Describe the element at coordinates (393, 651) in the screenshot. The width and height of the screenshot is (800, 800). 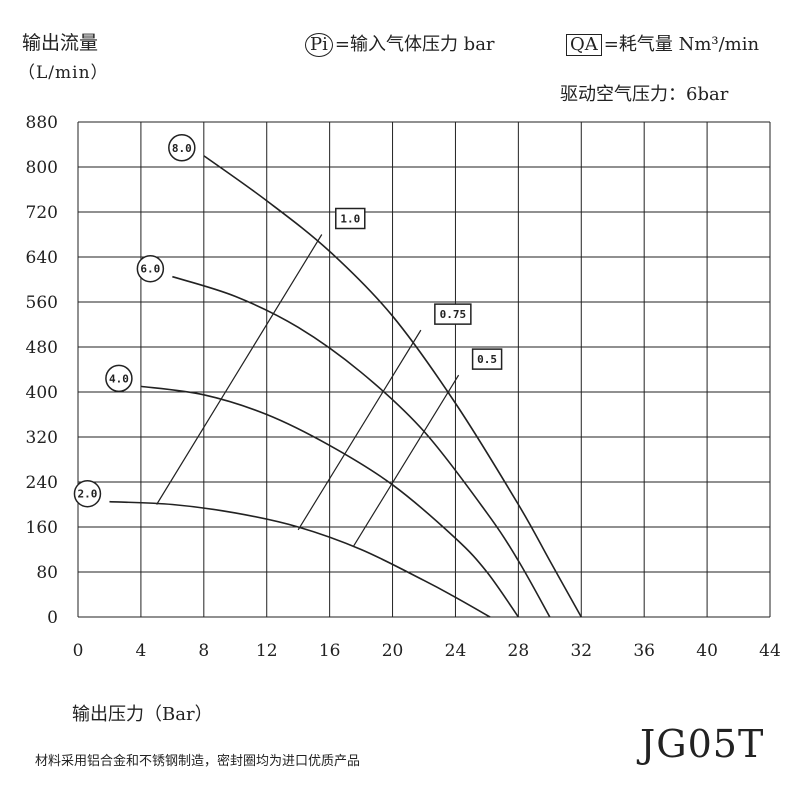
I see `x-tick-label: 20` at that location.